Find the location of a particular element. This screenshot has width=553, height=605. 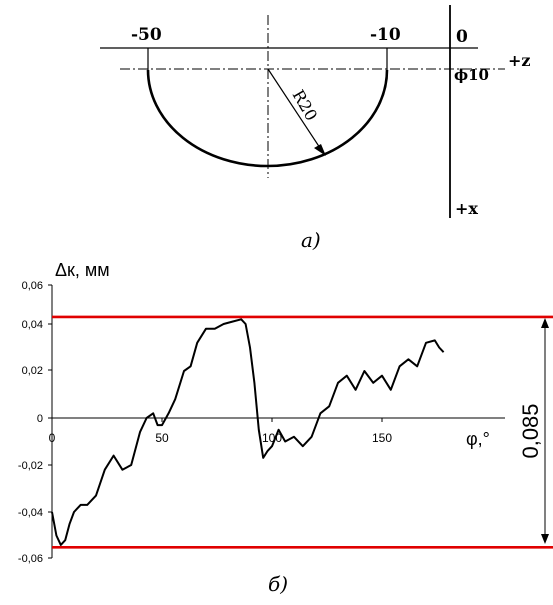

semicircle-profile is located at coordinates (267, 118).